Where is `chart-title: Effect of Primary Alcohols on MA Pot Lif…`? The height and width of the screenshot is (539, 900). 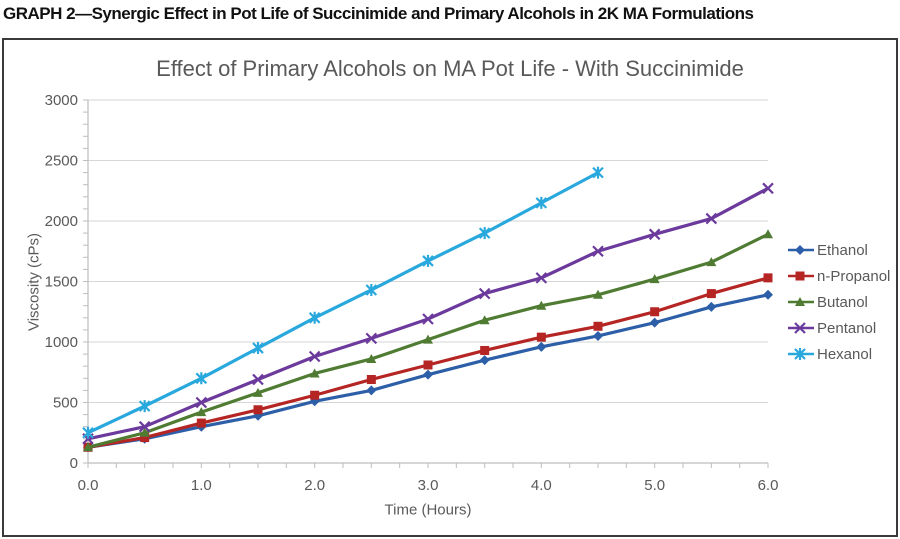
chart-title: Effect of Primary Alcohols on MA Pot Lif… is located at coordinates (450, 68).